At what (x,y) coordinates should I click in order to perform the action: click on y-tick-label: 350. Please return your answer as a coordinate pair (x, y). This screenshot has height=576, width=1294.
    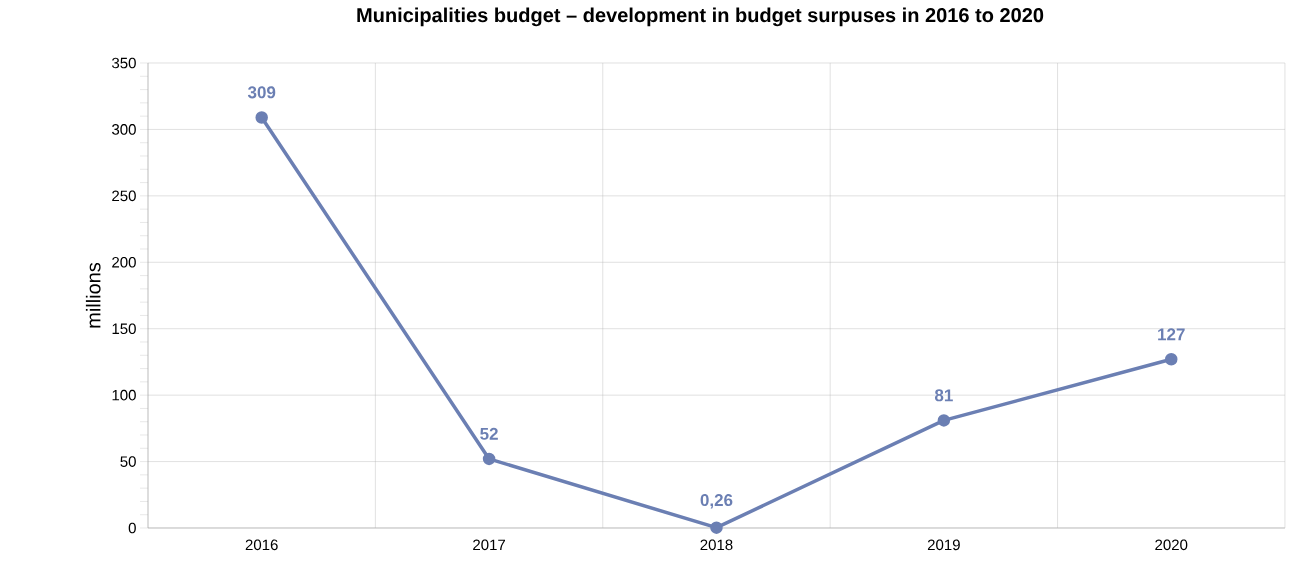
    Looking at the image, I should click on (124, 63).